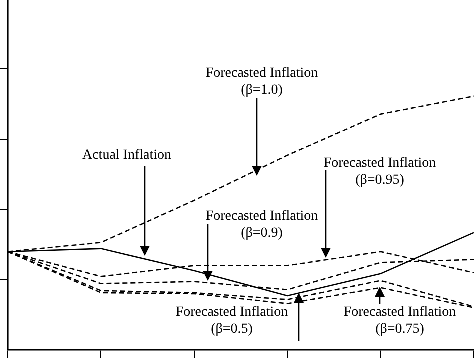 Image resolution: width=474 pixels, height=358 pixels. I want to click on annotation: Forecasted Inflation (β=0.9), so click(262, 225).